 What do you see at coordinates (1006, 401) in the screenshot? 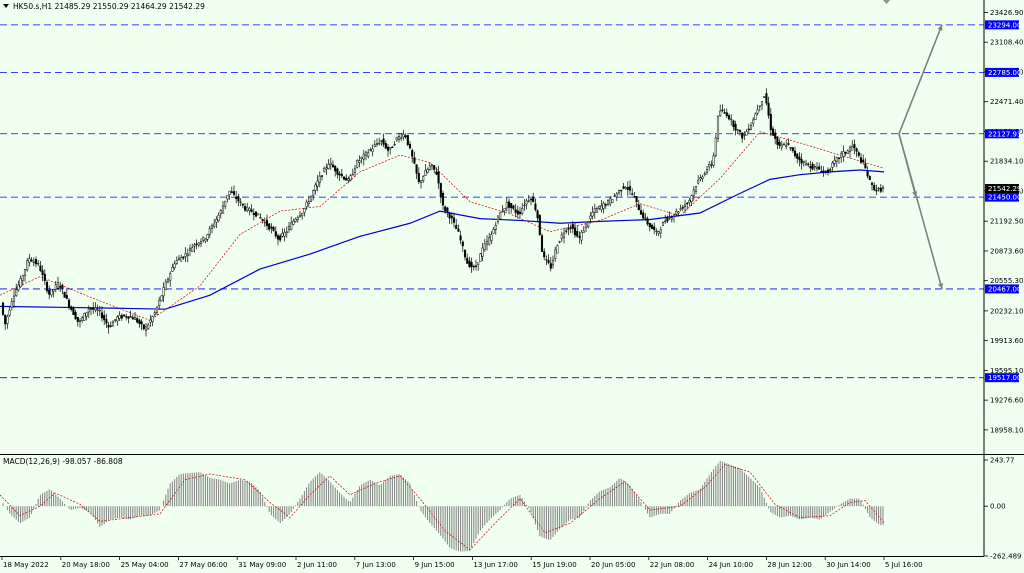
I see `y-tick-label: 19276.60` at bounding box center [1006, 401].